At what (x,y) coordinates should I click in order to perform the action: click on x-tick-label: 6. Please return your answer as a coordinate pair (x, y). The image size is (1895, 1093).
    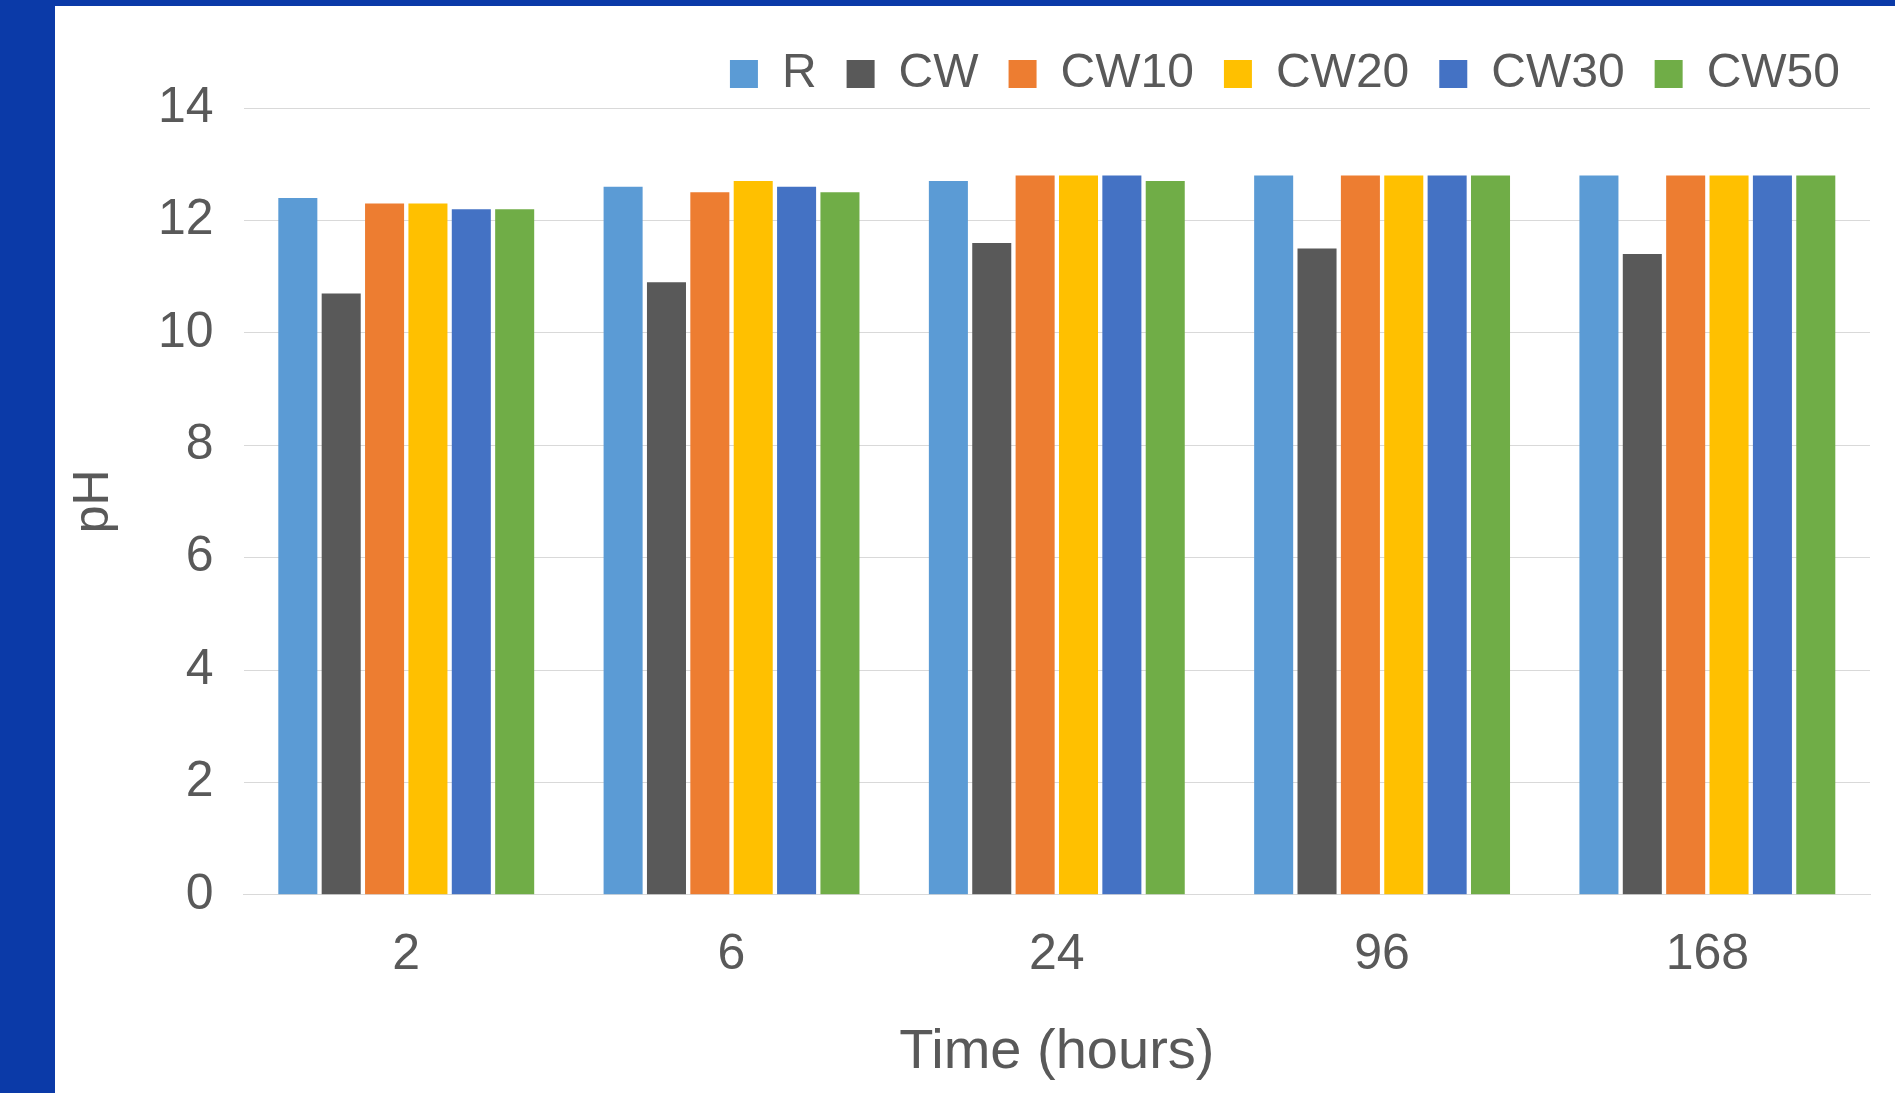
    Looking at the image, I should click on (731, 951).